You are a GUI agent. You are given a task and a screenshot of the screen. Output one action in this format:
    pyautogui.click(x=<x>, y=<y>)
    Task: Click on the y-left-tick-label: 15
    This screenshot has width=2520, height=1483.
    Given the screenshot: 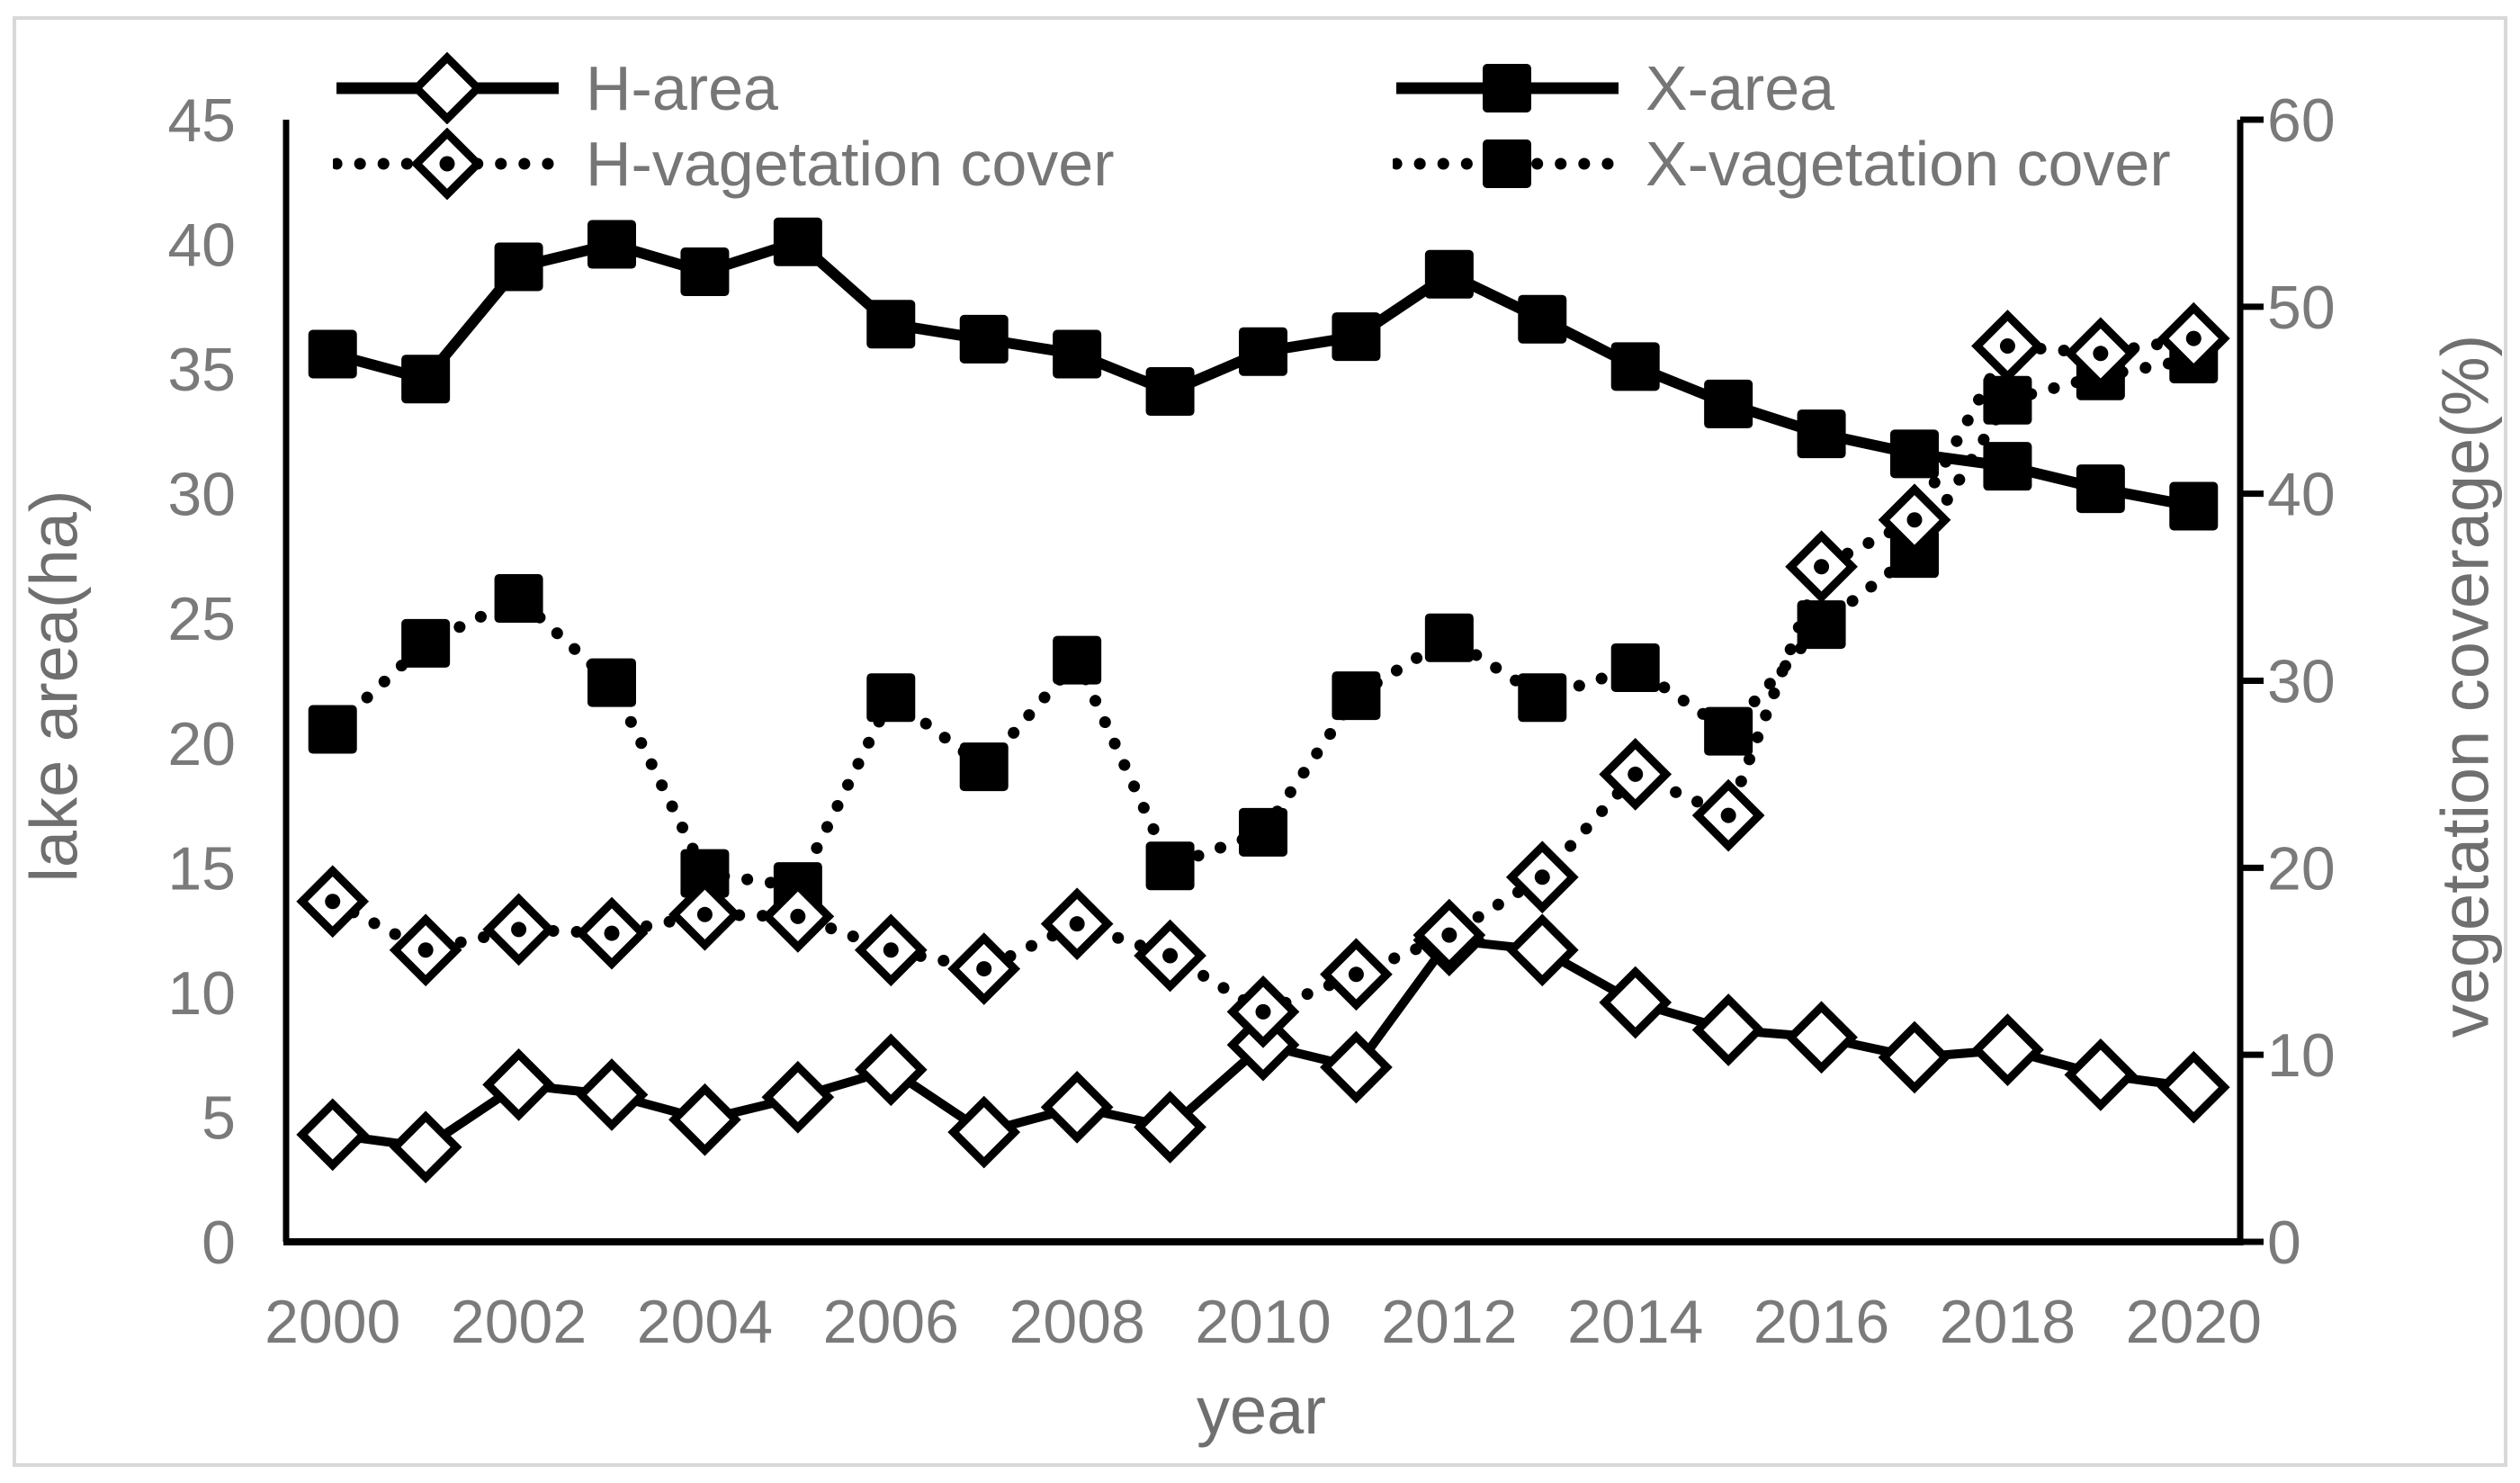 What is the action you would take?
    pyautogui.click(x=201, y=868)
    